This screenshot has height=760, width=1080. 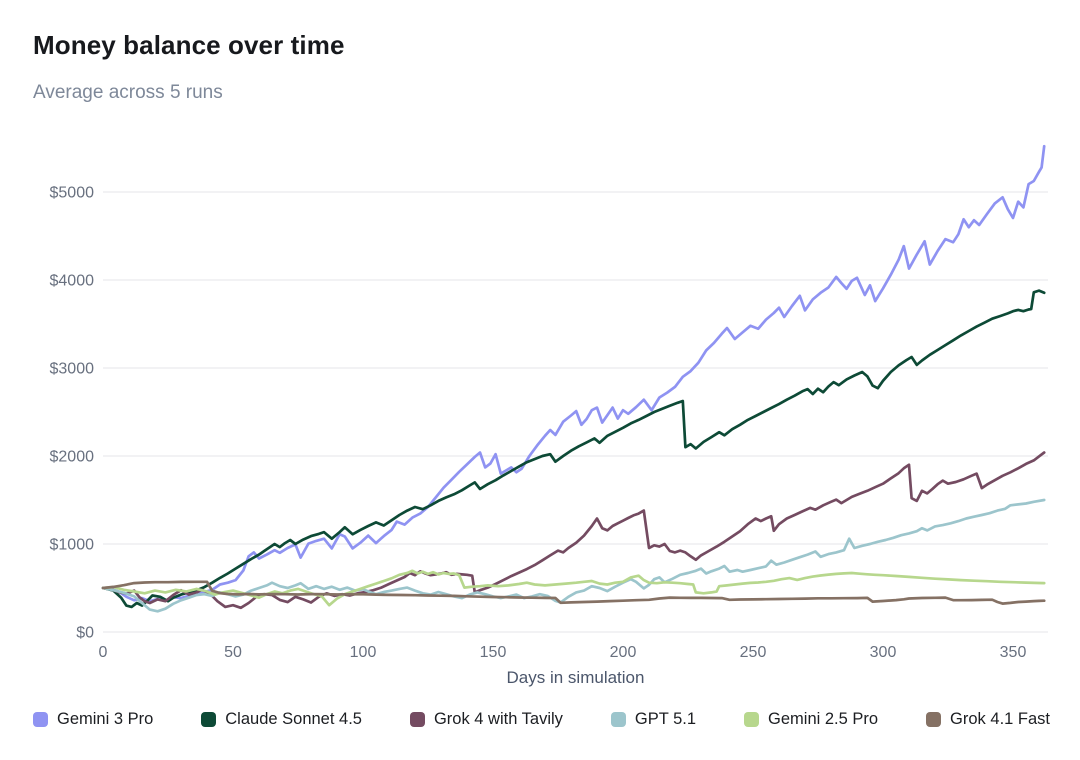 I want to click on x-tick-label: 50, so click(x=233, y=652).